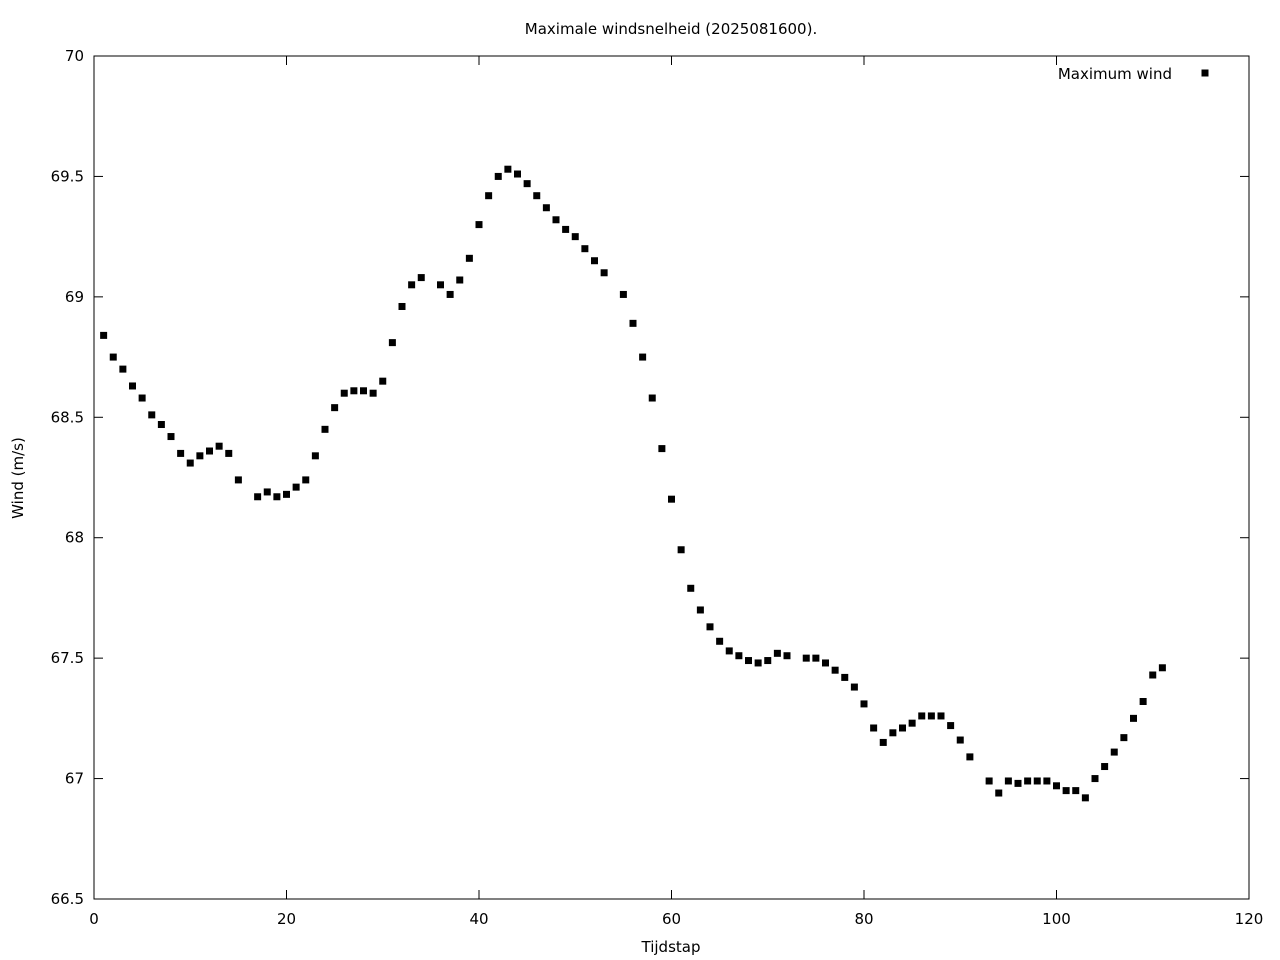 This screenshot has height=960, width=1280. Describe the element at coordinates (67, 658) in the screenshot. I see `y-tick-label: 67.5` at that location.